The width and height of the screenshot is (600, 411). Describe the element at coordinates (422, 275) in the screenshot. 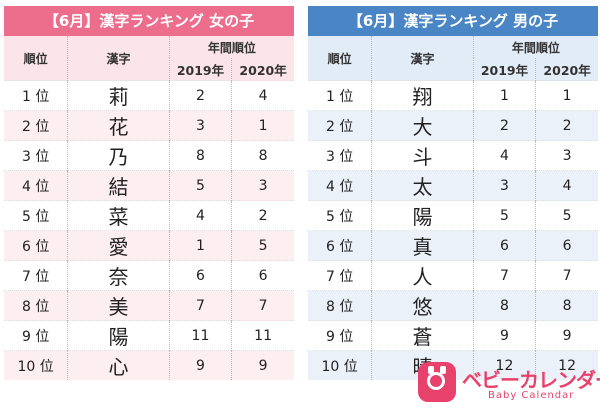

I see `kanji-cell: 人` at that location.